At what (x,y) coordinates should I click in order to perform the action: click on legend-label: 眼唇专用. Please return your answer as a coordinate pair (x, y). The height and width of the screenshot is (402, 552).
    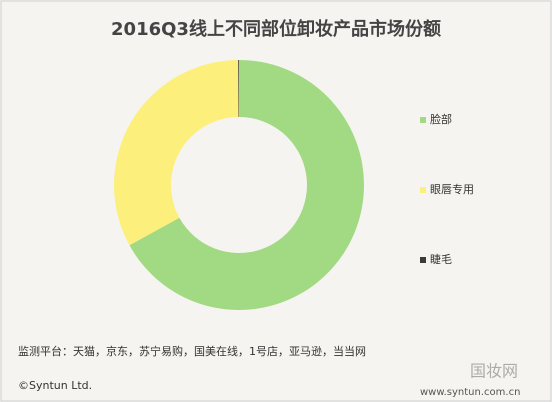
    Looking at the image, I should click on (452, 189).